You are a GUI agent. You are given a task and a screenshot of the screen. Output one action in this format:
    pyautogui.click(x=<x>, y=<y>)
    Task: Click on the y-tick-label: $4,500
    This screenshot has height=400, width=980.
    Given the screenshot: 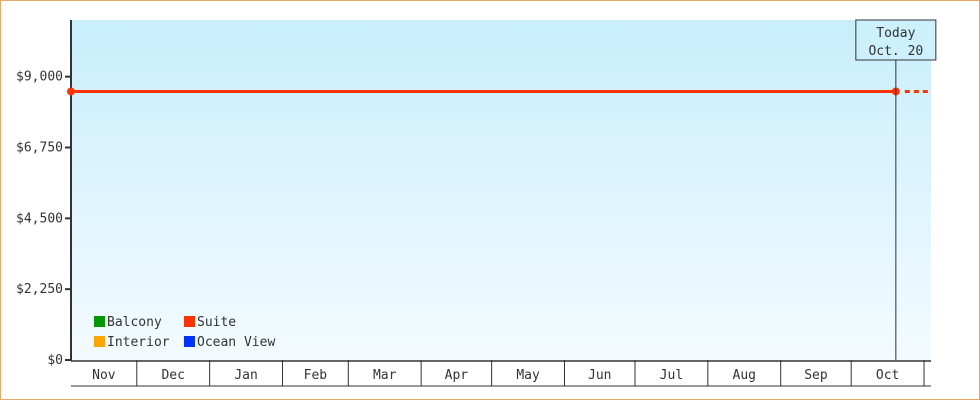 What is the action you would take?
    pyautogui.click(x=39, y=218)
    